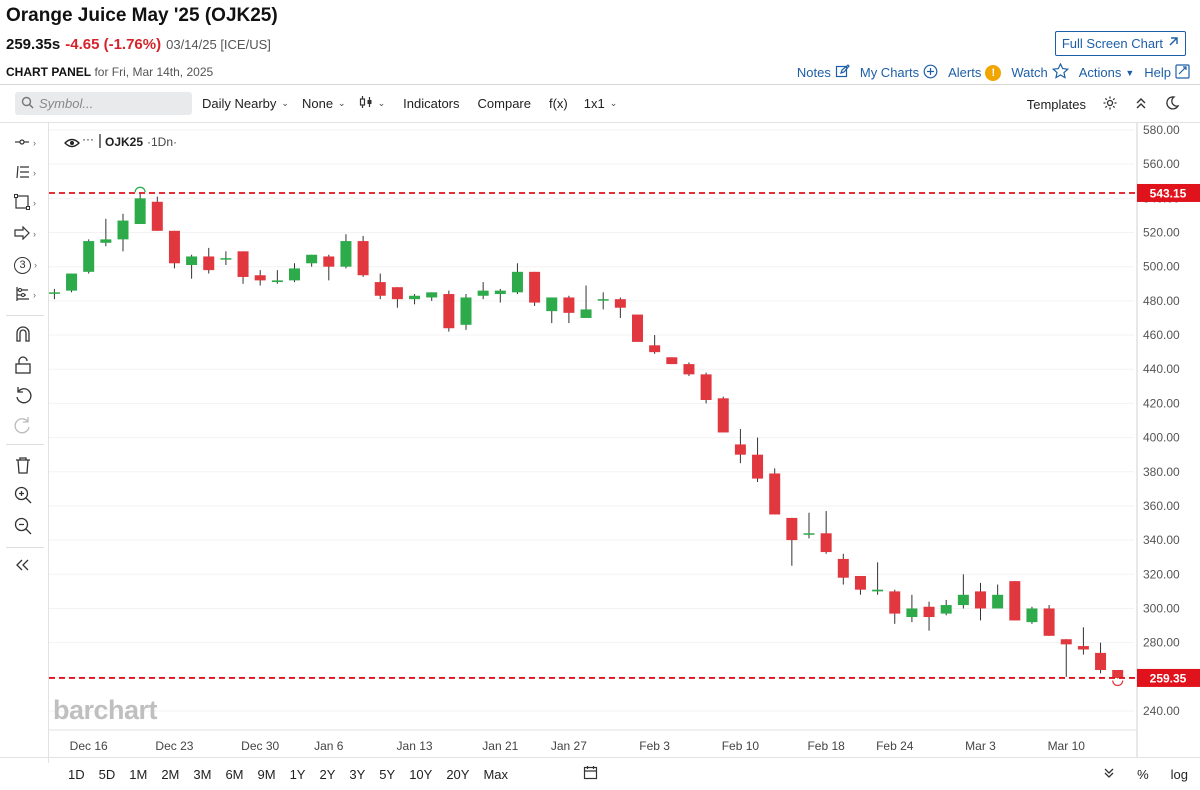  Describe the element at coordinates (245, 103) in the screenshot. I see `frequency-dropdown: Daily Nearby ⌄` at that location.